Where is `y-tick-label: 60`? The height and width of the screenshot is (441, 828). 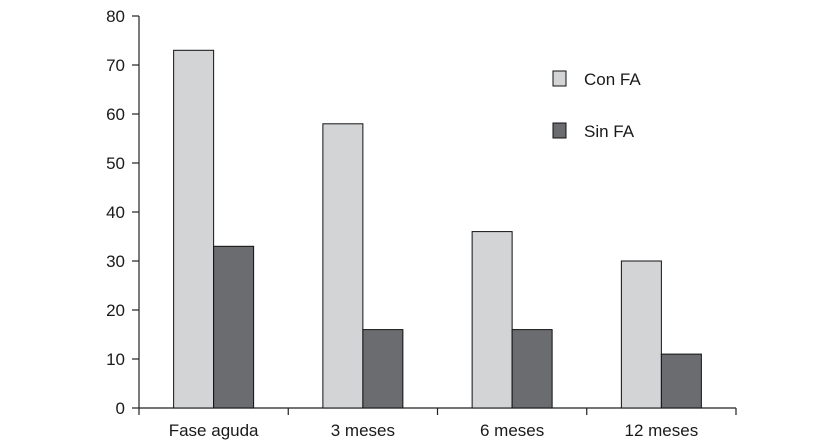
y-tick-label: 60 is located at coordinates (115, 114).